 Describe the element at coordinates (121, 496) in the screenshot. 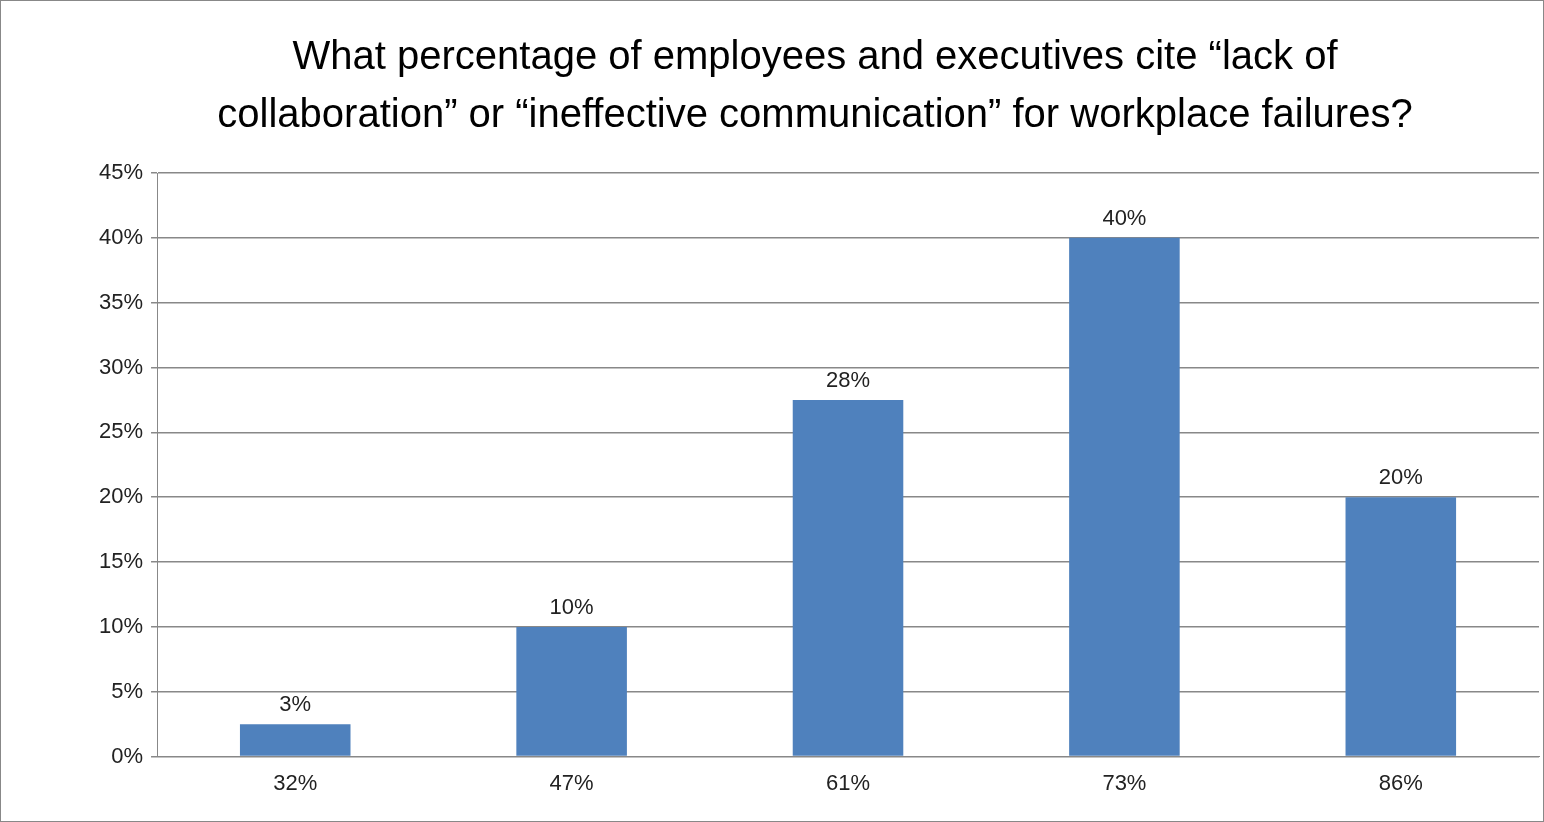

I see `y-tick-label: 20%` at that location.